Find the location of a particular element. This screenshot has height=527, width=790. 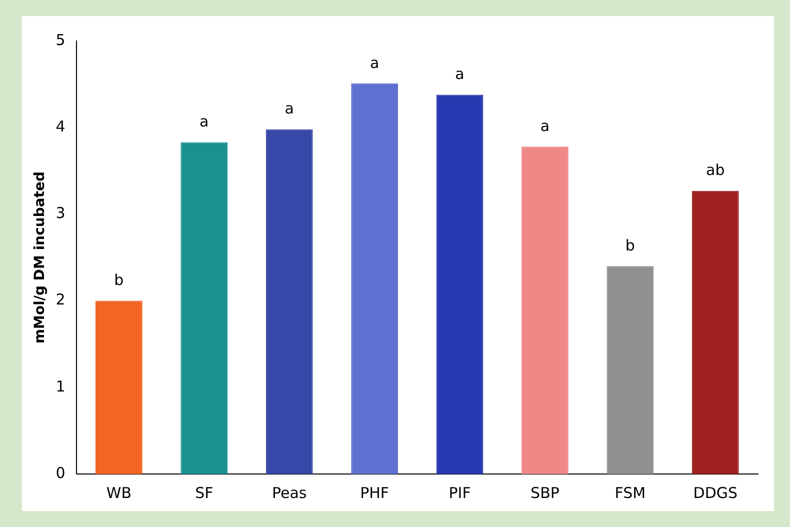

y-tick-label: 5 is located at coordinates (61, 39).